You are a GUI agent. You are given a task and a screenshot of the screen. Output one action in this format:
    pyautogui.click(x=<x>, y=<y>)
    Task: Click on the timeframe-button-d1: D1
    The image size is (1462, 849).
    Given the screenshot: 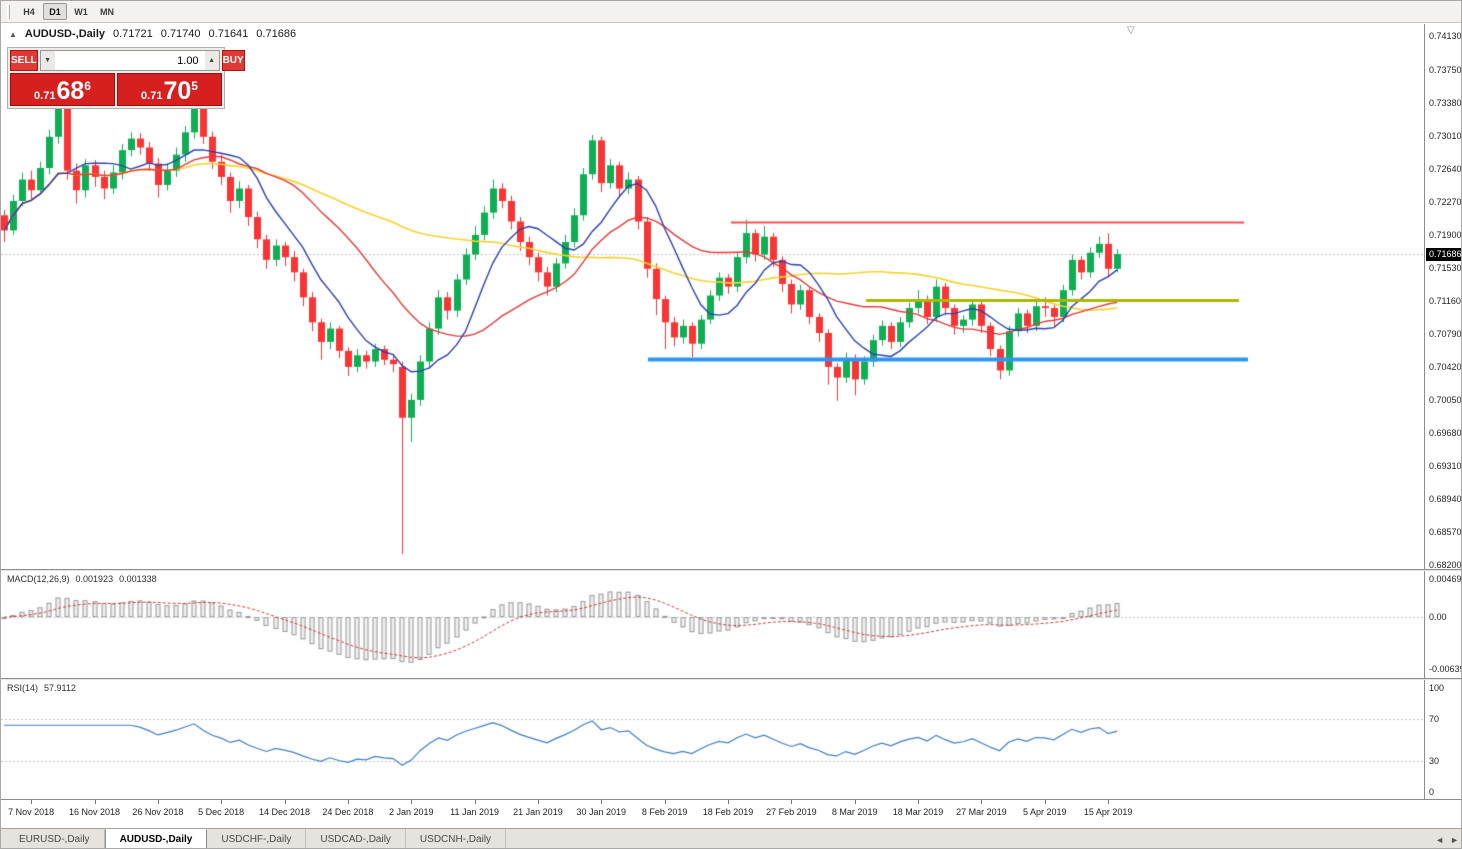 What is the action you would take?
    pyautogui.click(x=55, y=11)
    